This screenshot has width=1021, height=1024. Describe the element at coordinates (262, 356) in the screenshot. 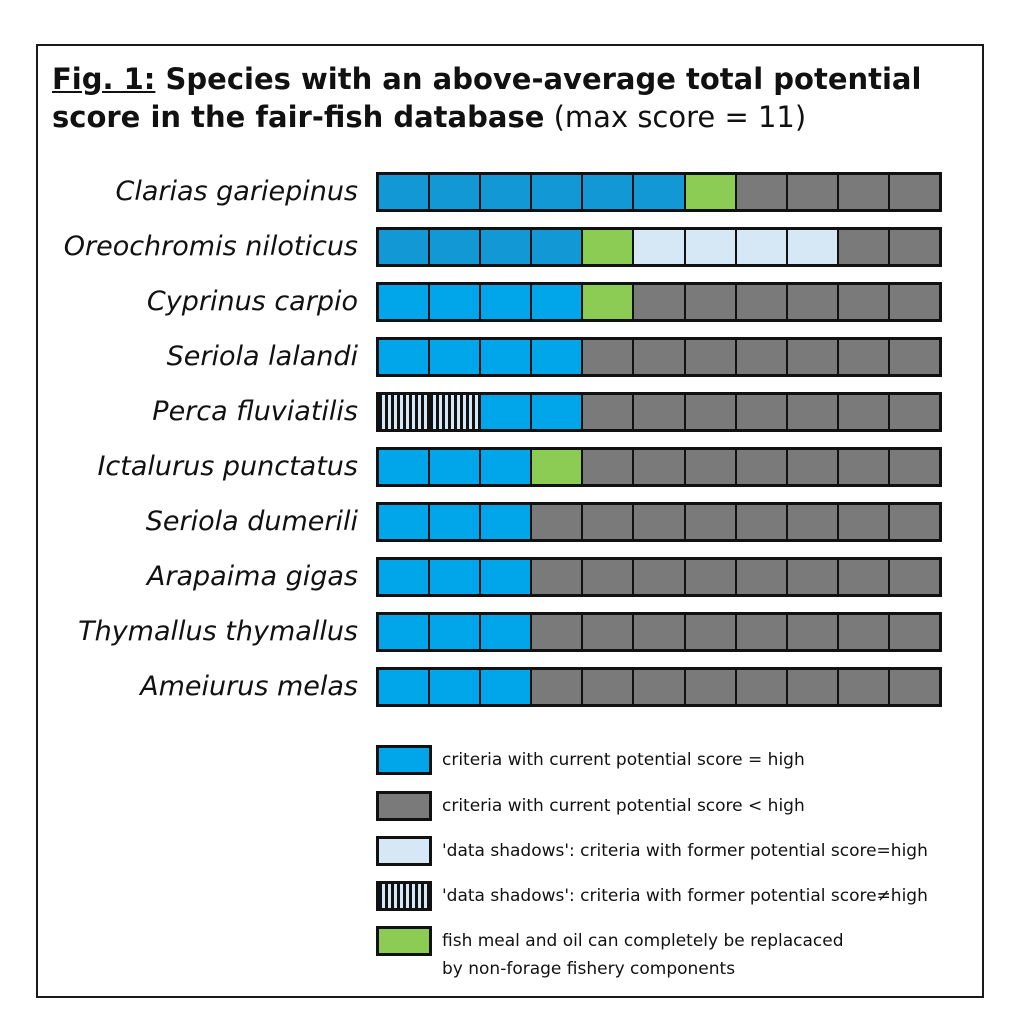

I see `species-label: Seriola lalandi` at that location.